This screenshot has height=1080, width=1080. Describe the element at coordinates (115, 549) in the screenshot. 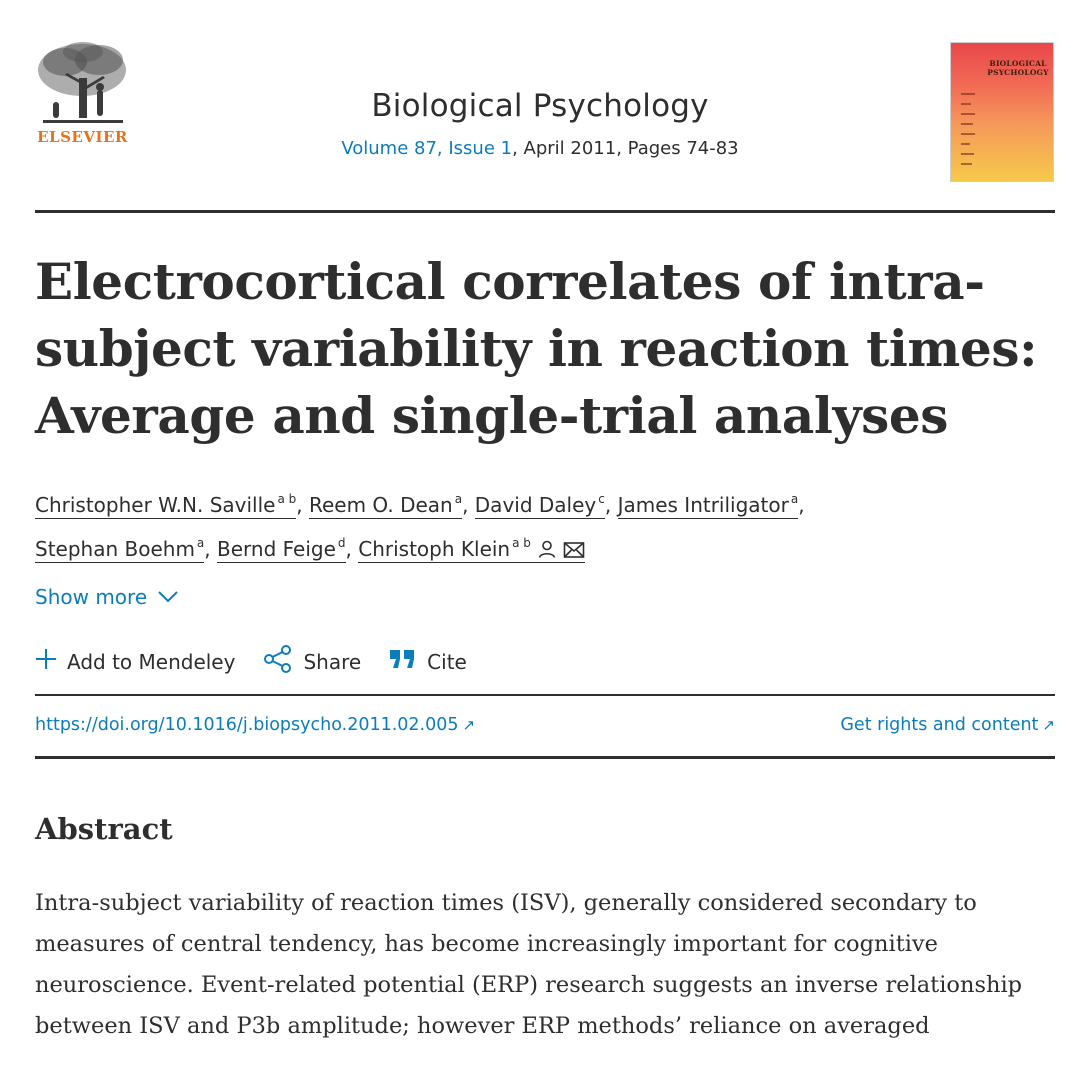

I see `author-name: Stephan Boehm` at that location.